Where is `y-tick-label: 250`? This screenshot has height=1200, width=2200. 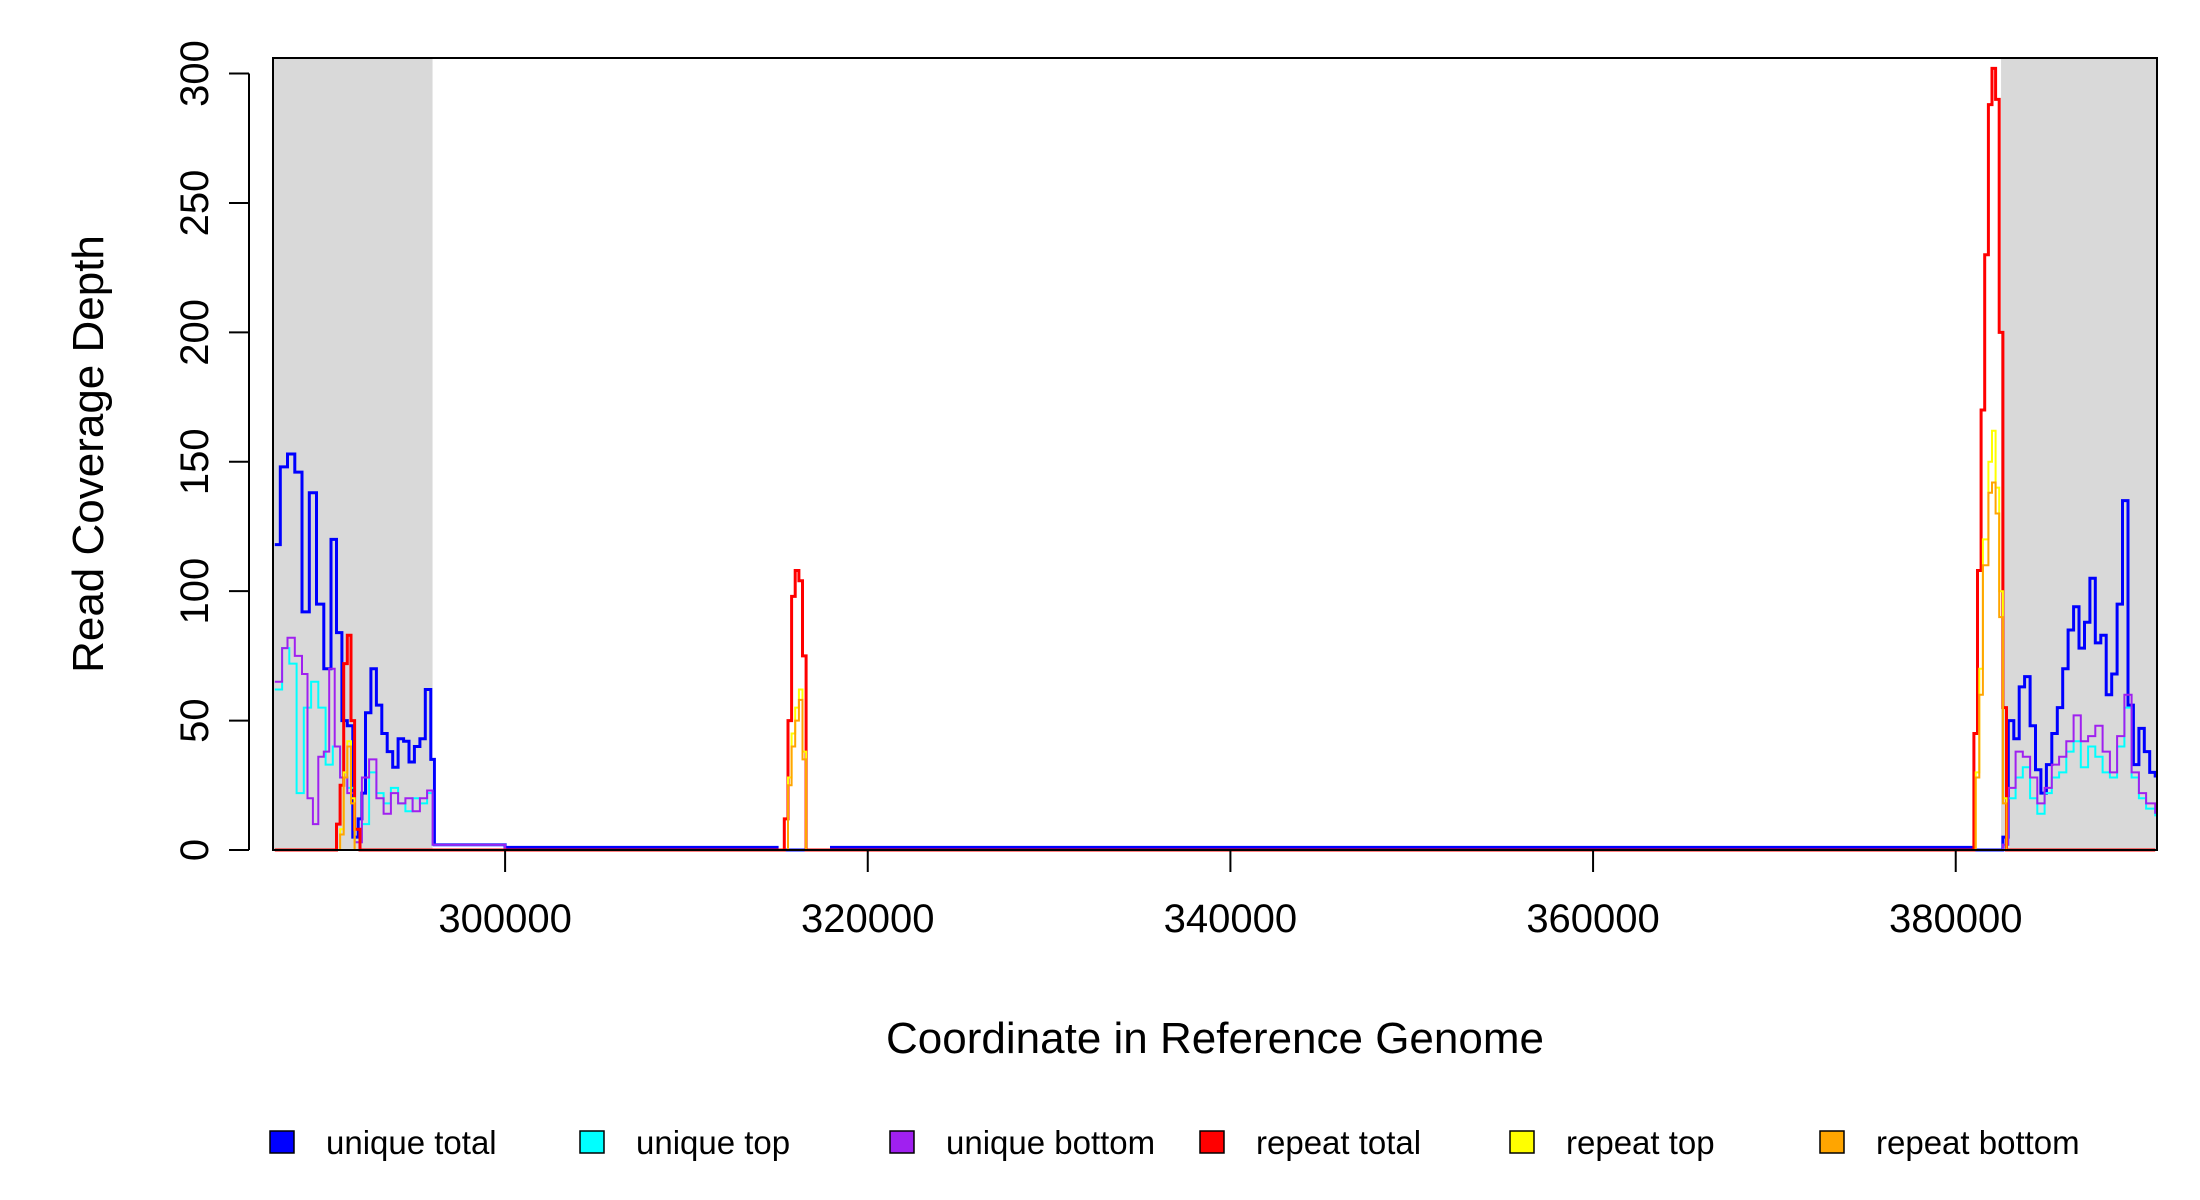
y-tick-label: 250 is located at coordinates (195, 203).